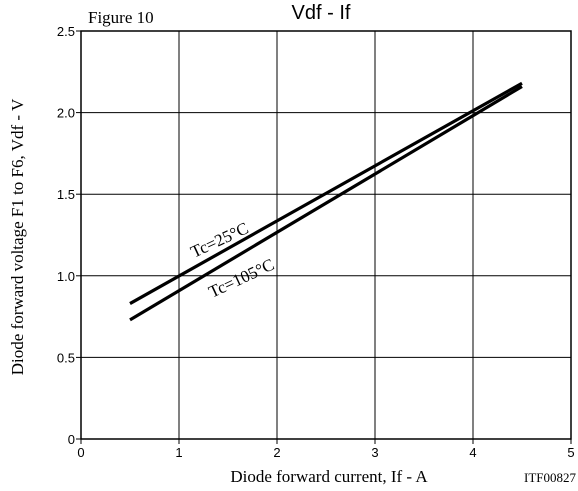 This screenshot has height=491, width=578. I want to click on x-tick-label-3: 3, so click(374, 452).